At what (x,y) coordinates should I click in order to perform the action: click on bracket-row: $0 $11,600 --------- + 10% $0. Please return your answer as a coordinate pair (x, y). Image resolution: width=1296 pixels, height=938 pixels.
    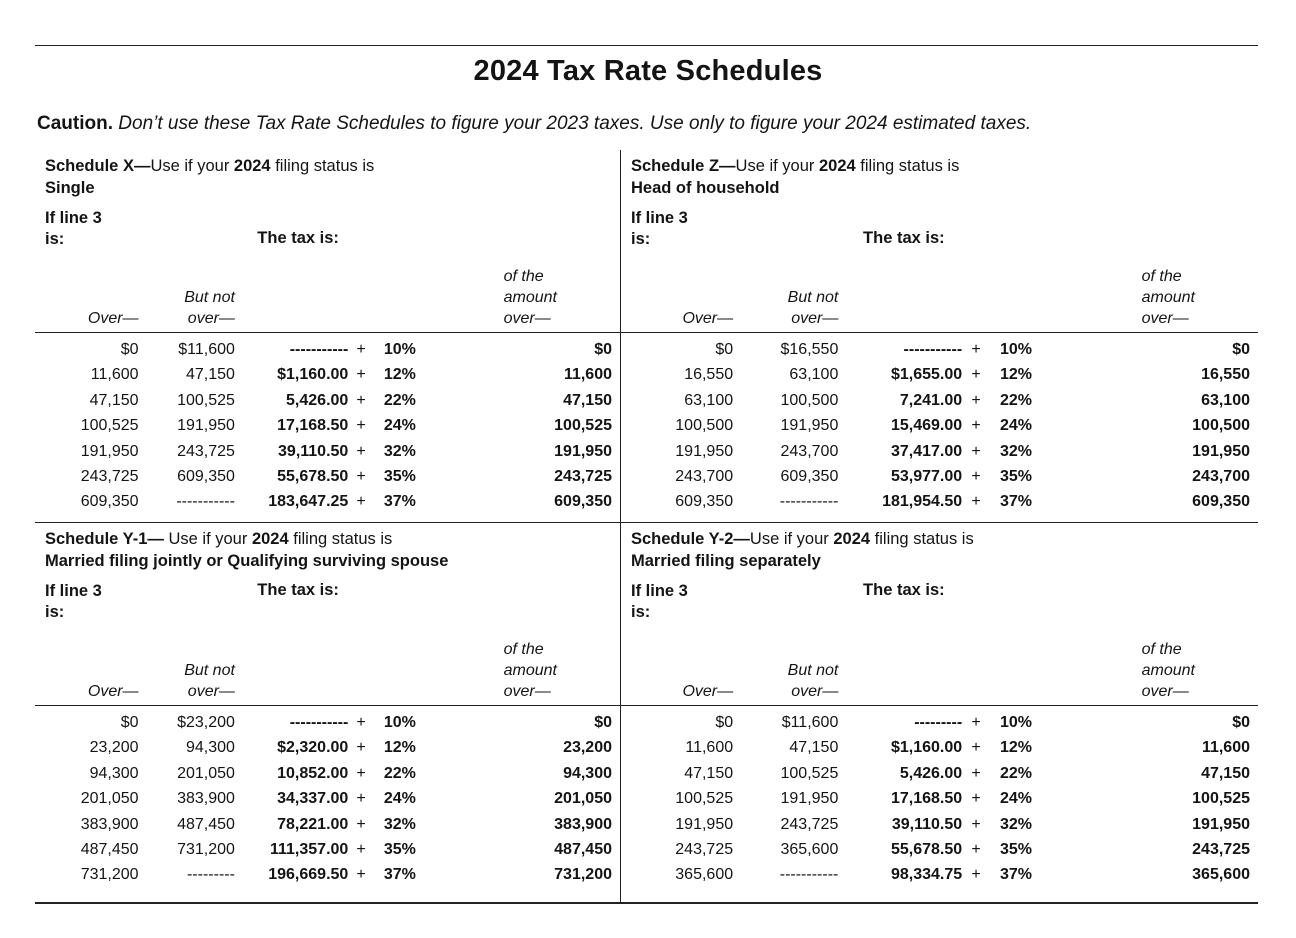
    Looking at the image, I should click on (940, 726).